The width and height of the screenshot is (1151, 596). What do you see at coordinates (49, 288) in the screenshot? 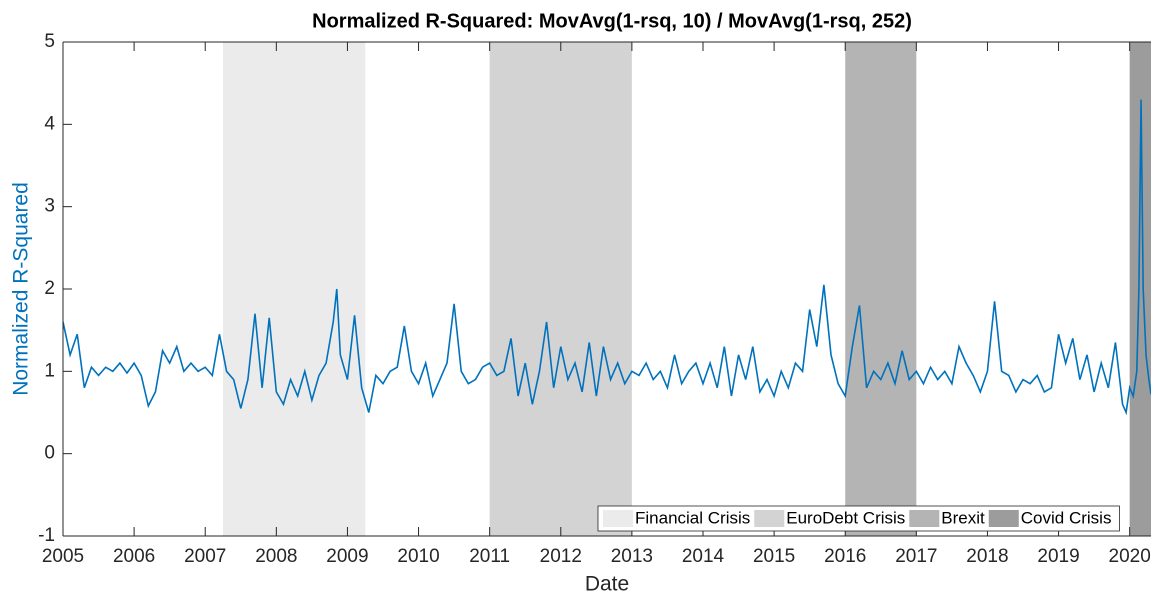
I see `y-tick-label: 2` at bounding box center [49, 288].